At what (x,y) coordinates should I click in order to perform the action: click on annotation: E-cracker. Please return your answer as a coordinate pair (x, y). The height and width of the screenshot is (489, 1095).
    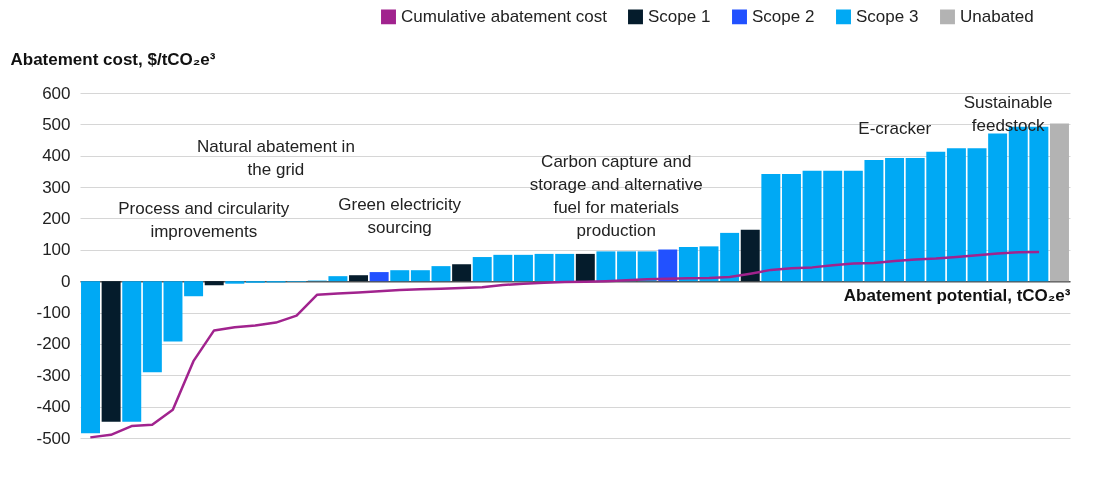
    Looking at the image, I should click on (895, 129).